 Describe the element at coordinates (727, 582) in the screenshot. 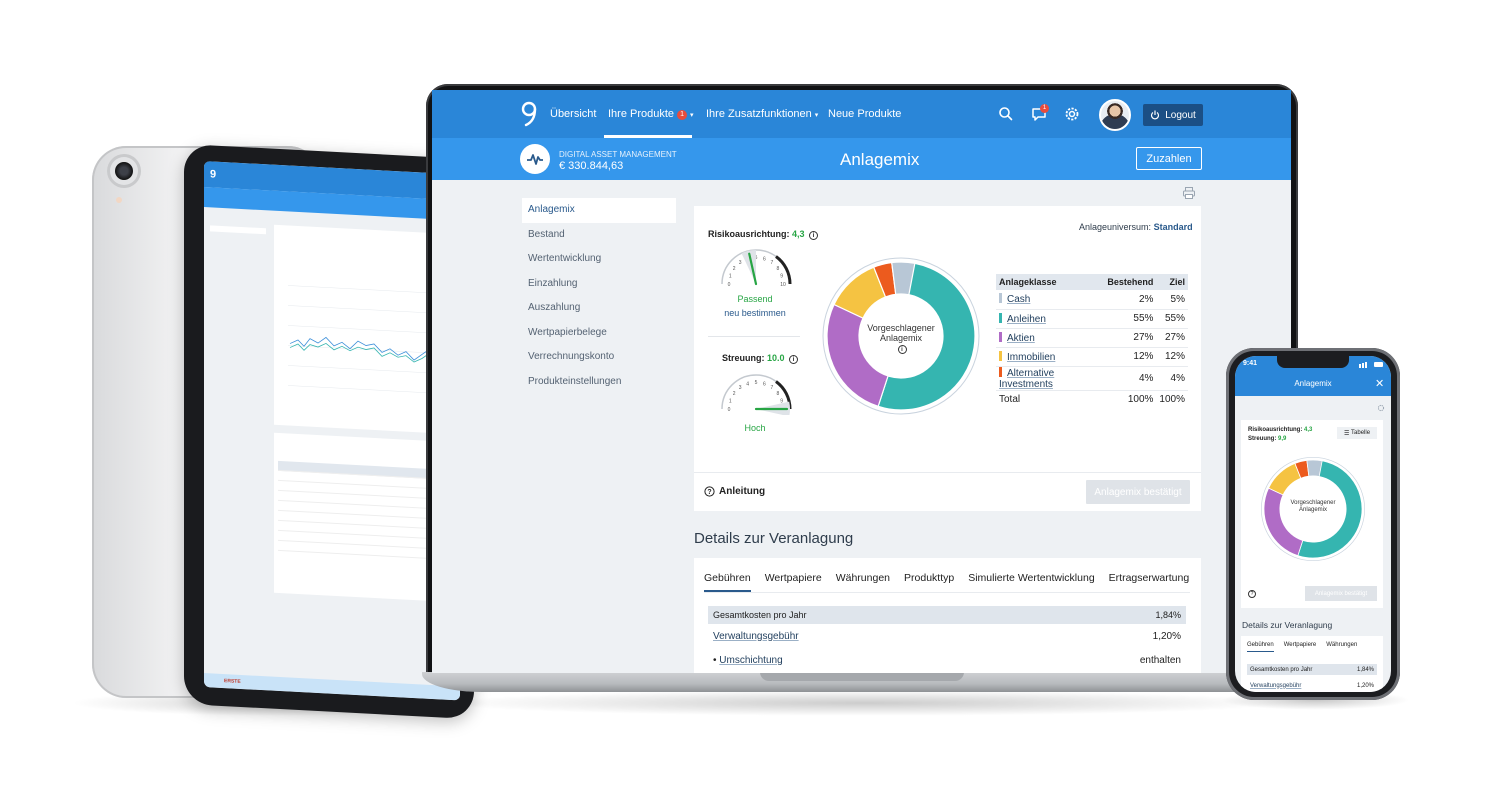

I see `tab-gebuehren: Gebühren` at that location.